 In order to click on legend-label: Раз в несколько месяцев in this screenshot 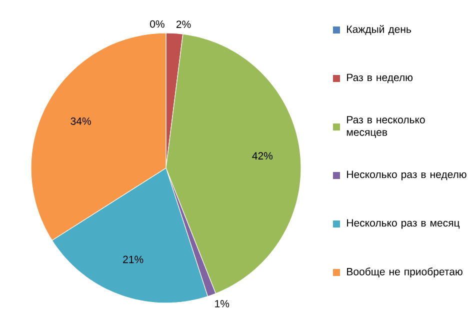, I will do `click(385, 127)`.